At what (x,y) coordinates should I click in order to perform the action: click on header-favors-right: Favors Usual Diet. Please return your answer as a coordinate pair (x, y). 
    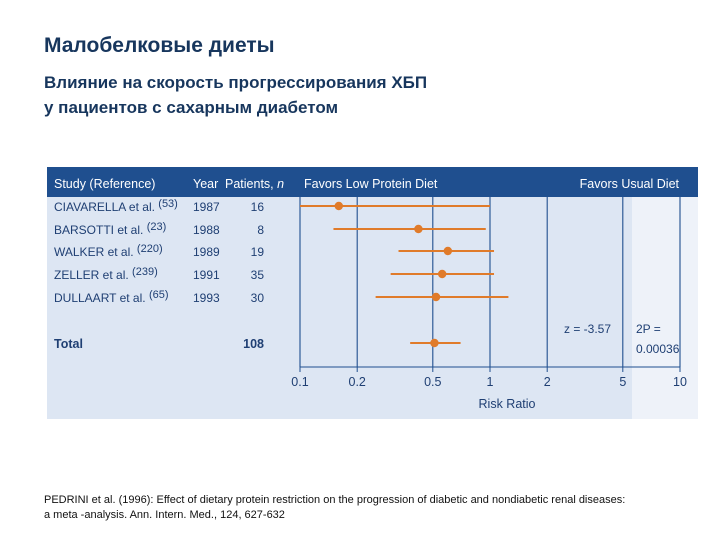
    Looking at the image, I should click on (630, 184).